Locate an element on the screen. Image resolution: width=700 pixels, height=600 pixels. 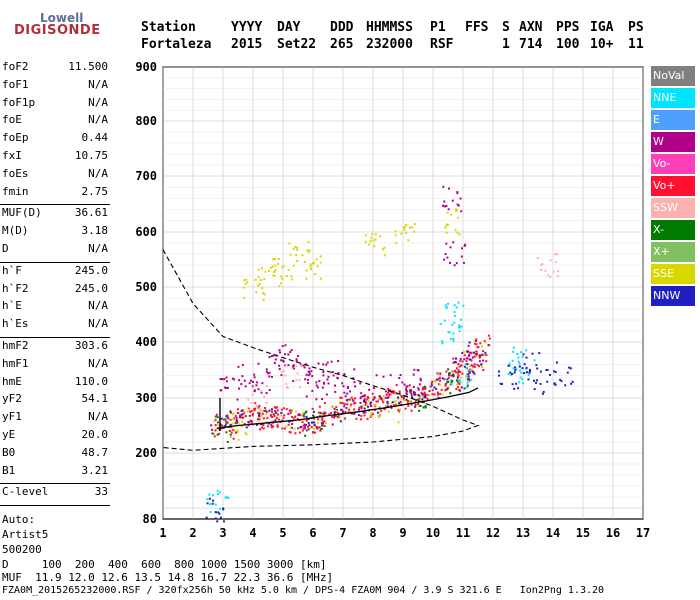
param-row: foF1p N/A is located at coordinates (55, 105).